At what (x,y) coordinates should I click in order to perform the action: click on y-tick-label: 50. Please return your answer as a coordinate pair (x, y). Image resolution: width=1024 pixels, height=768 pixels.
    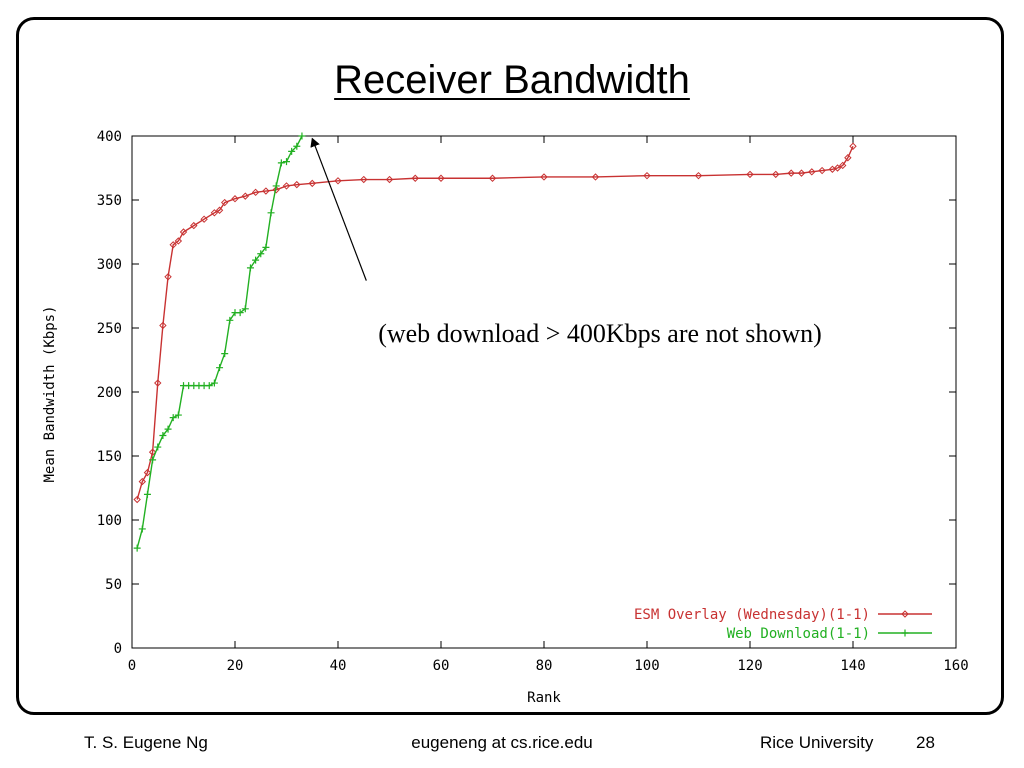
    Looking at the image, I should click on (113, 585).